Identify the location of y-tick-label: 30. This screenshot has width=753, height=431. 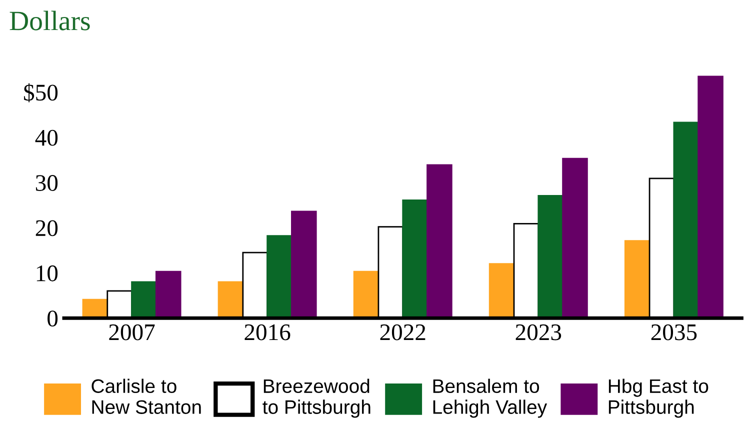
(47, 183).